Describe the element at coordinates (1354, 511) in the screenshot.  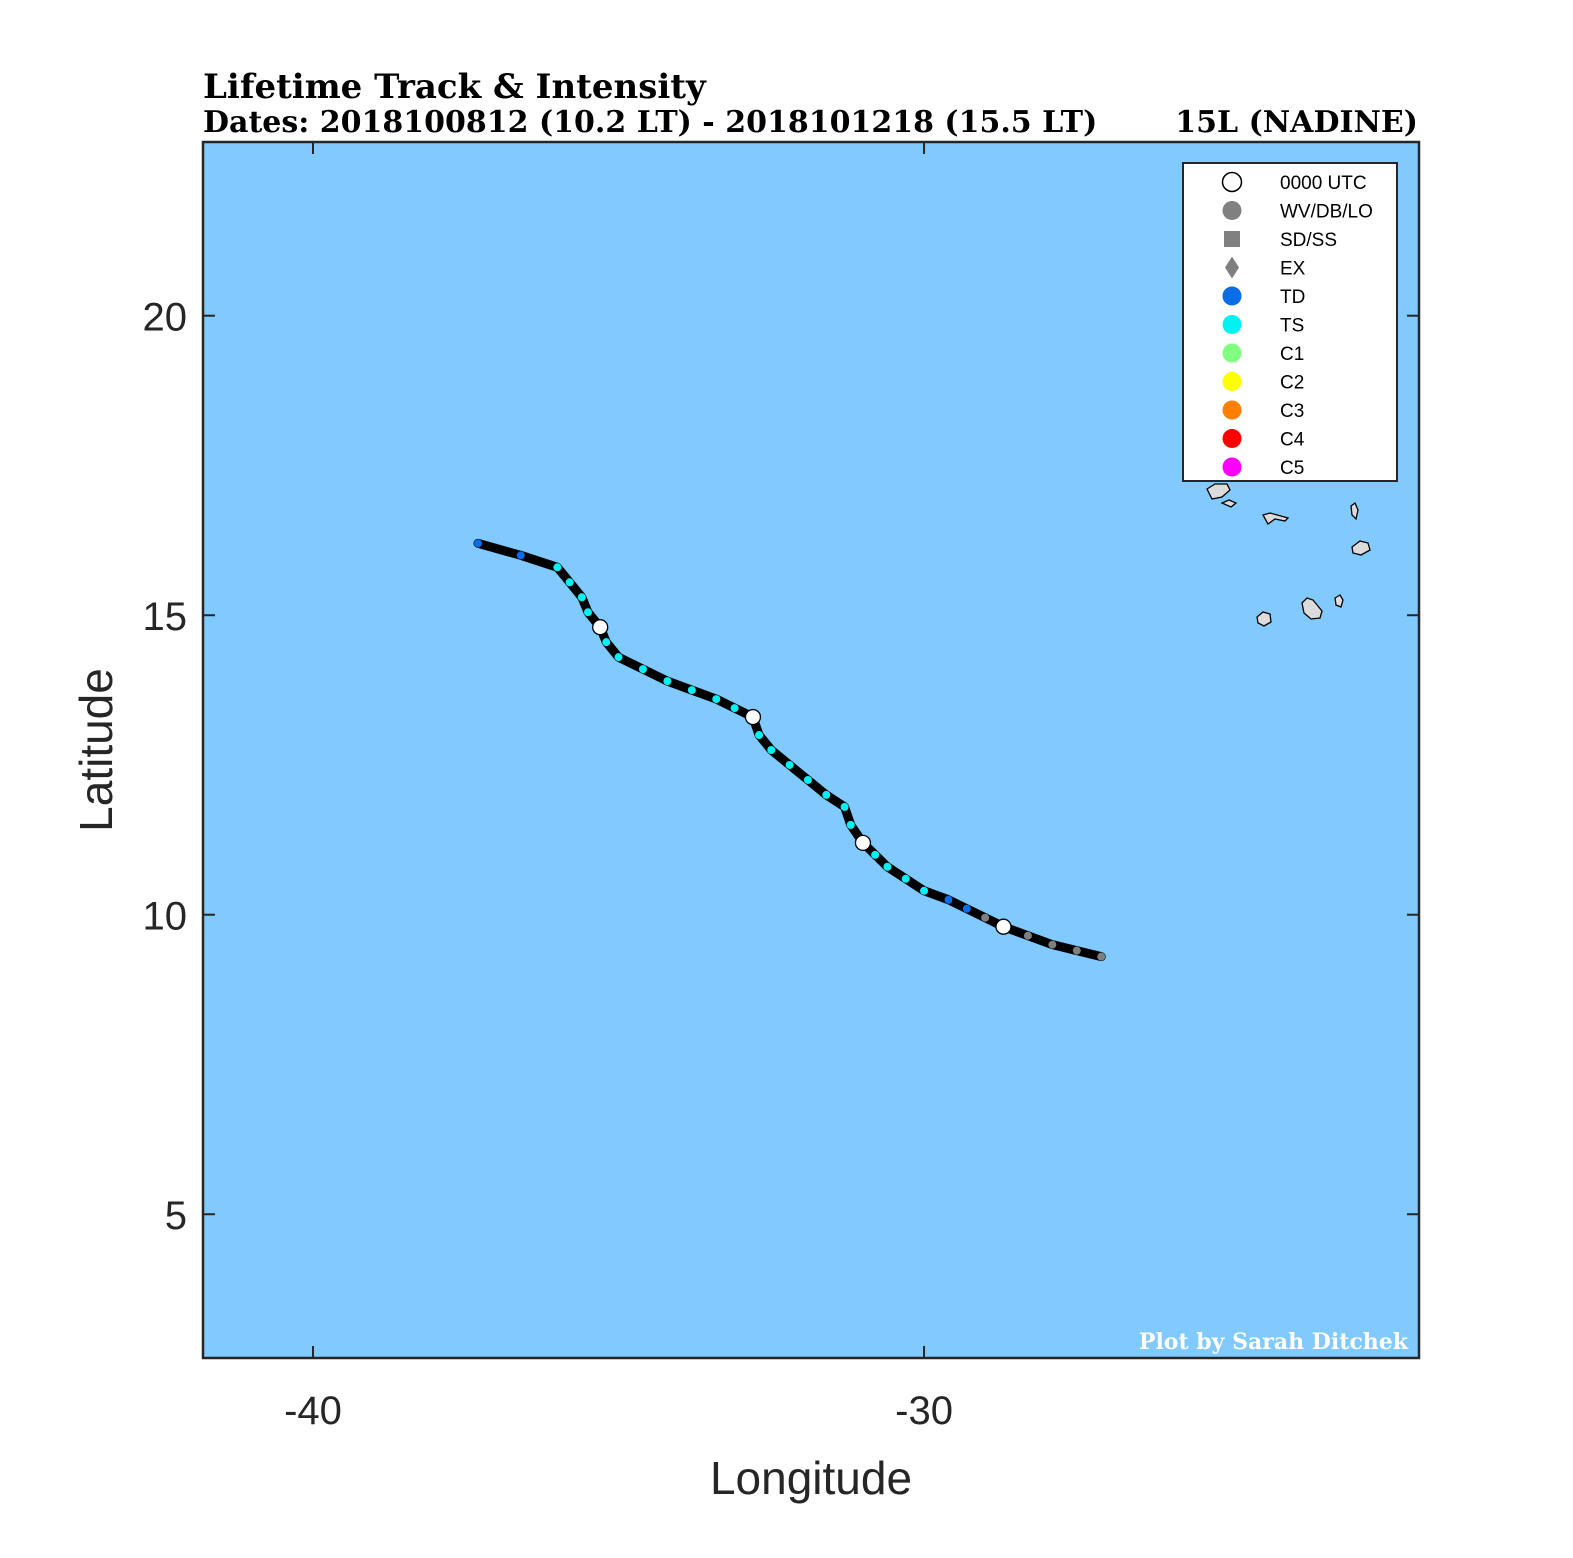
I see `island-sal` at that location.